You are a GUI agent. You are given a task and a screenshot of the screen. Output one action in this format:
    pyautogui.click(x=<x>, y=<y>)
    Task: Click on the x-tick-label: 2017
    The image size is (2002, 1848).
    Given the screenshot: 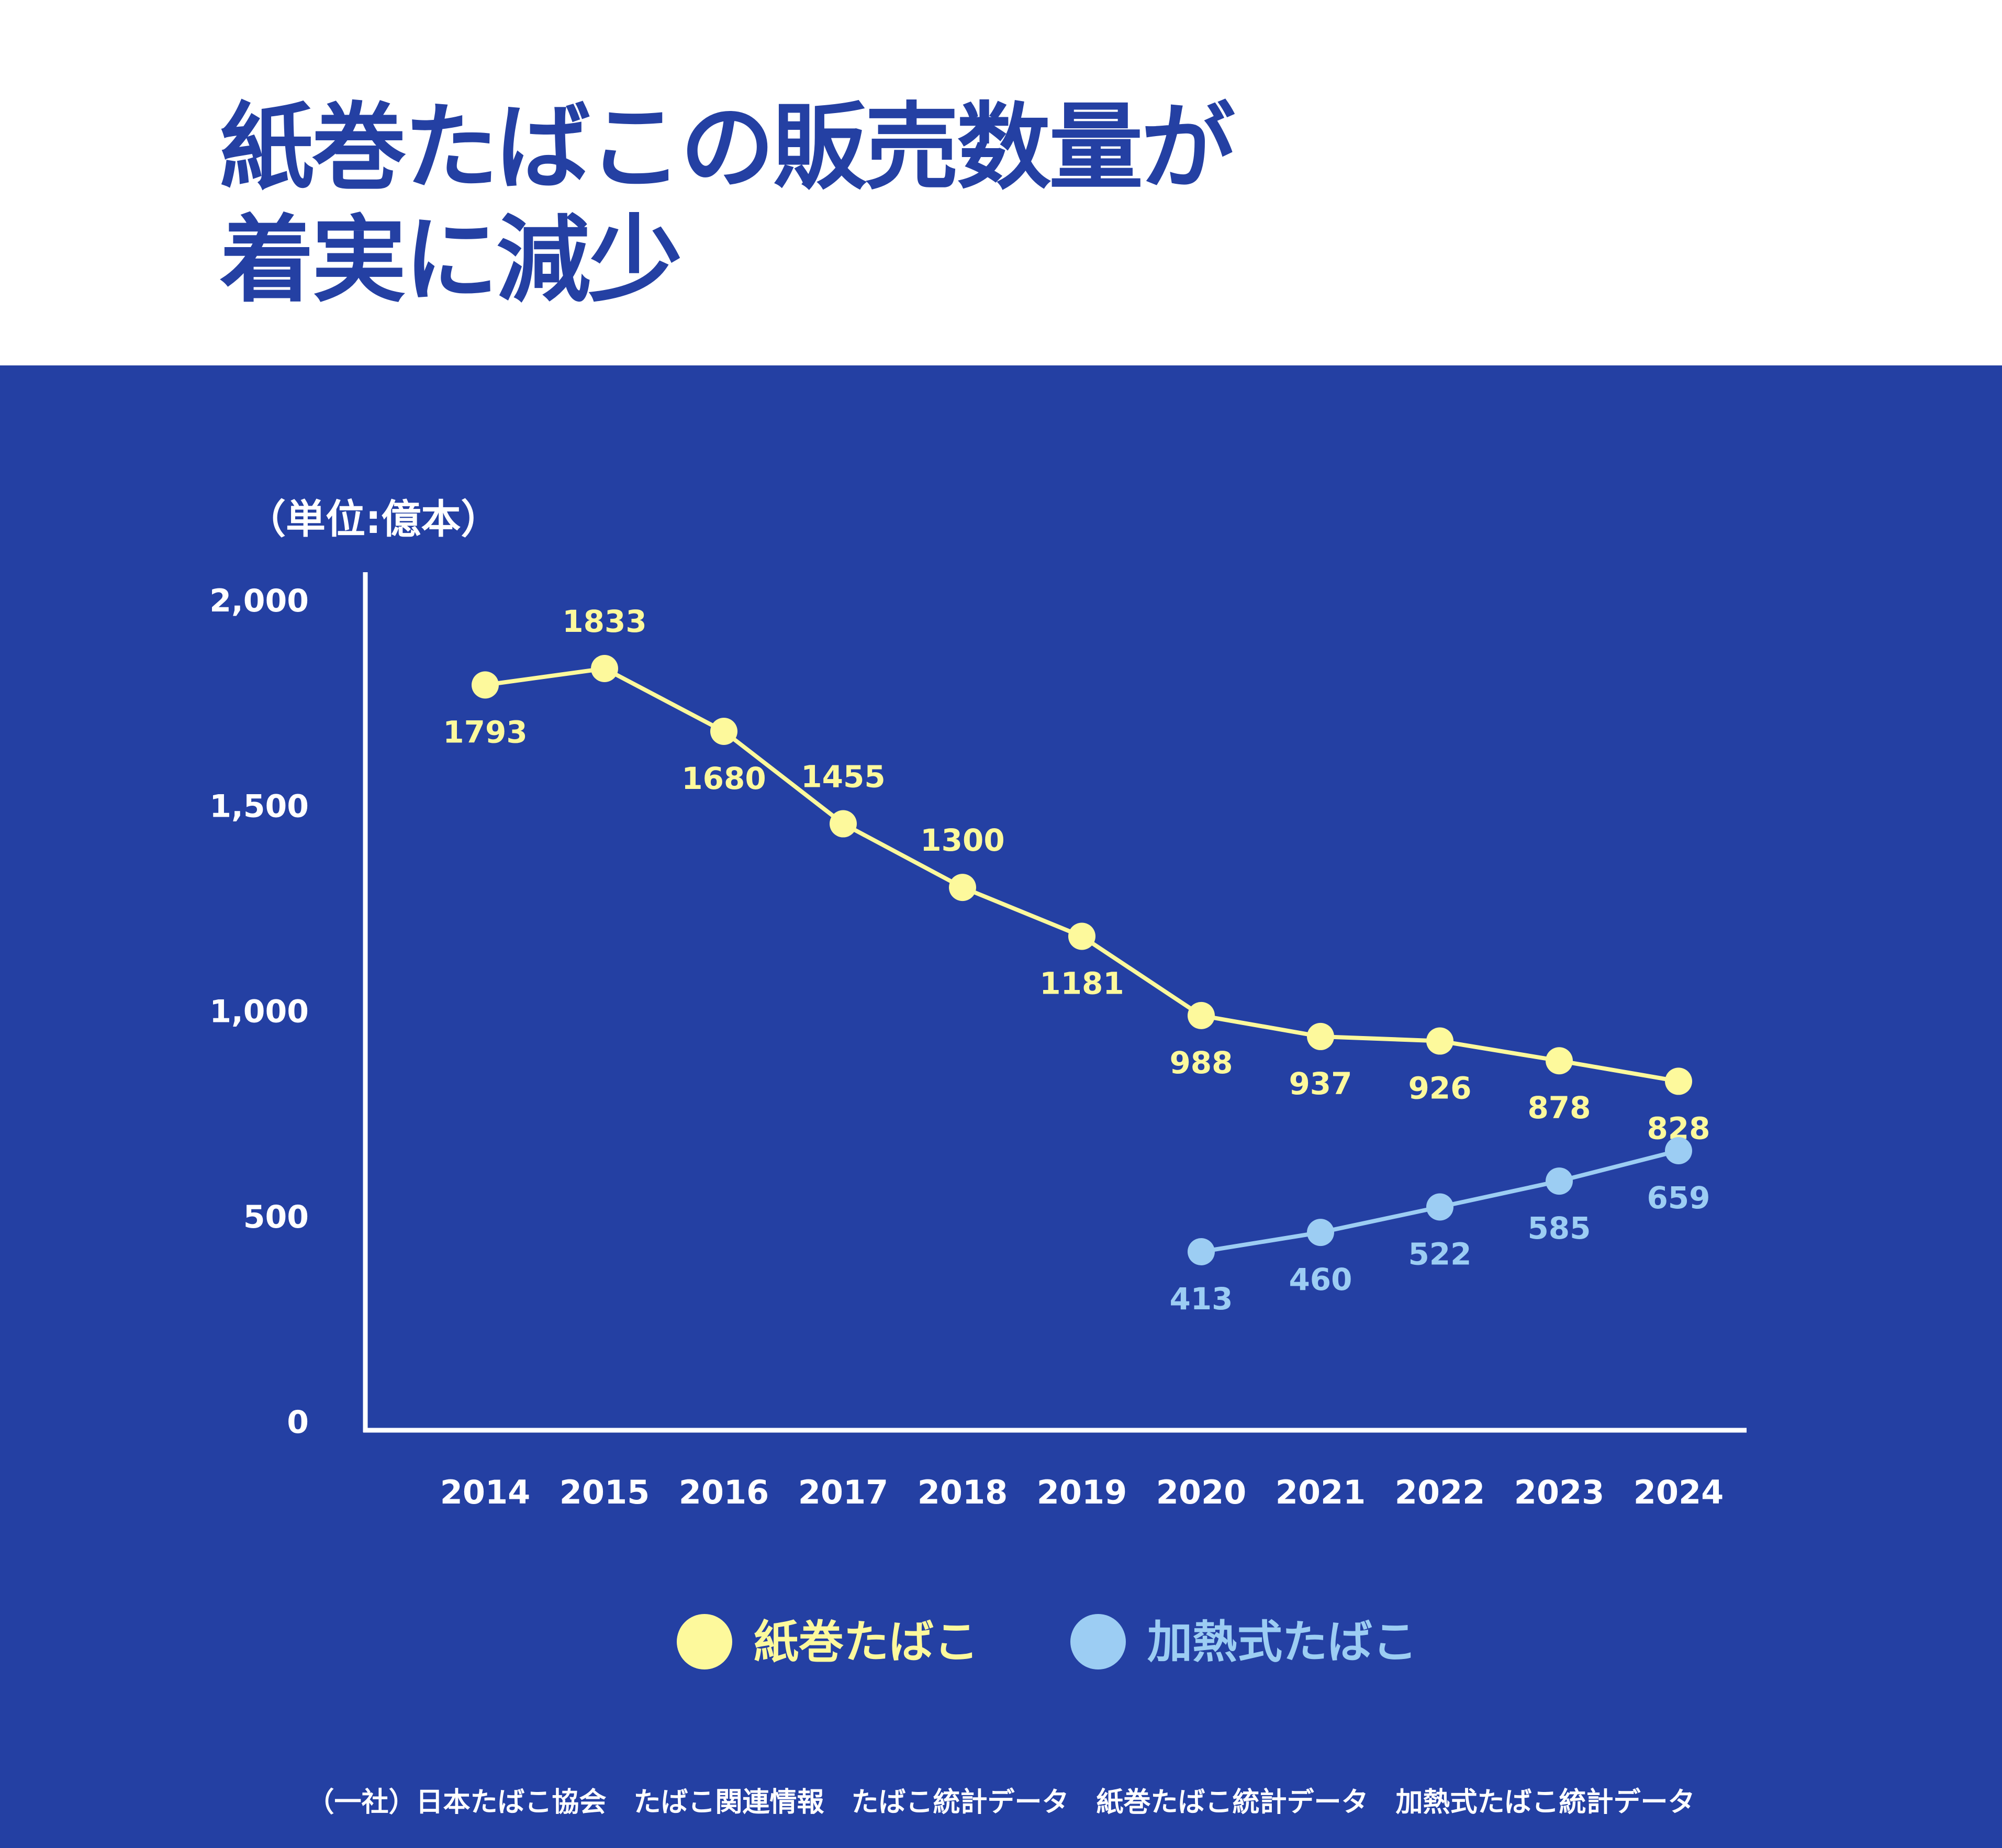 What is the action you would take?
    pyautogui.click(x=843, y=1492)
    